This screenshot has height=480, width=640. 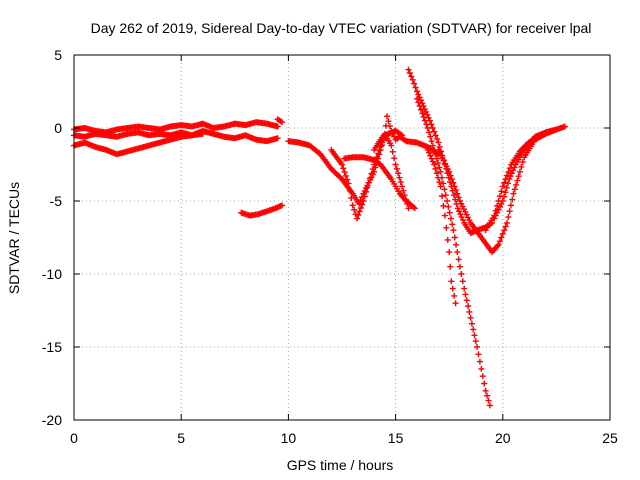 I want to click on y-tick-label: -5, so click(x=56, y=201).